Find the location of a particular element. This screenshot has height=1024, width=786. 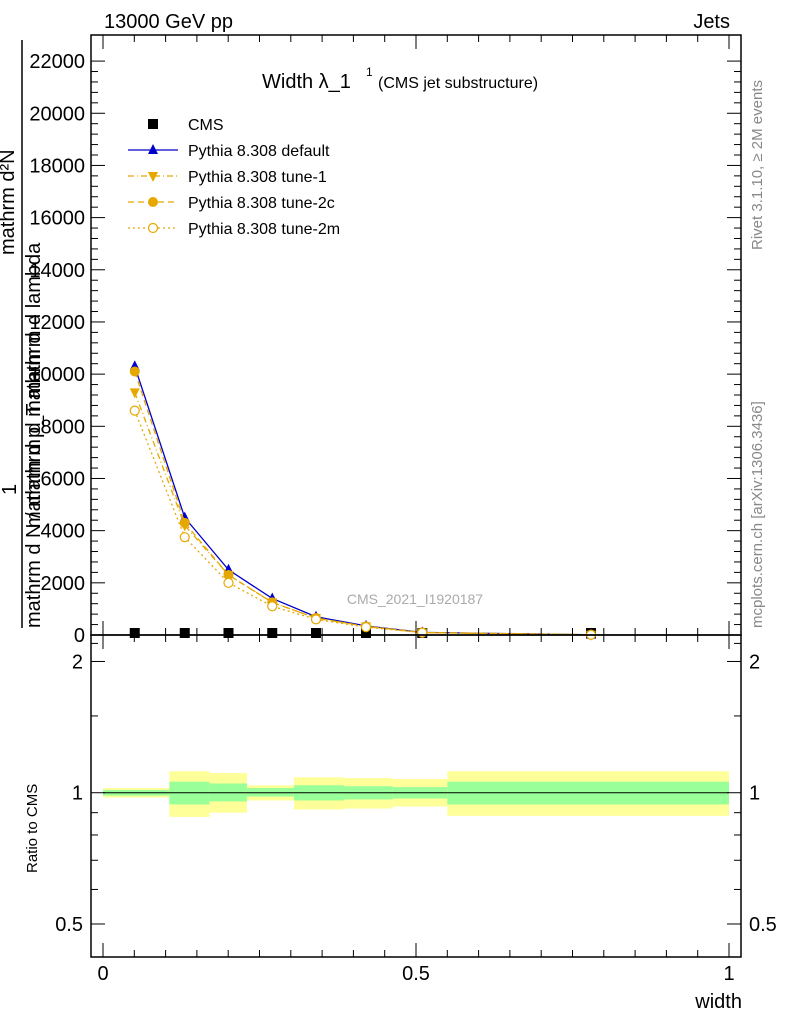

ylabel-numerator: mathrm d²N is located at coordinates (9, 202).